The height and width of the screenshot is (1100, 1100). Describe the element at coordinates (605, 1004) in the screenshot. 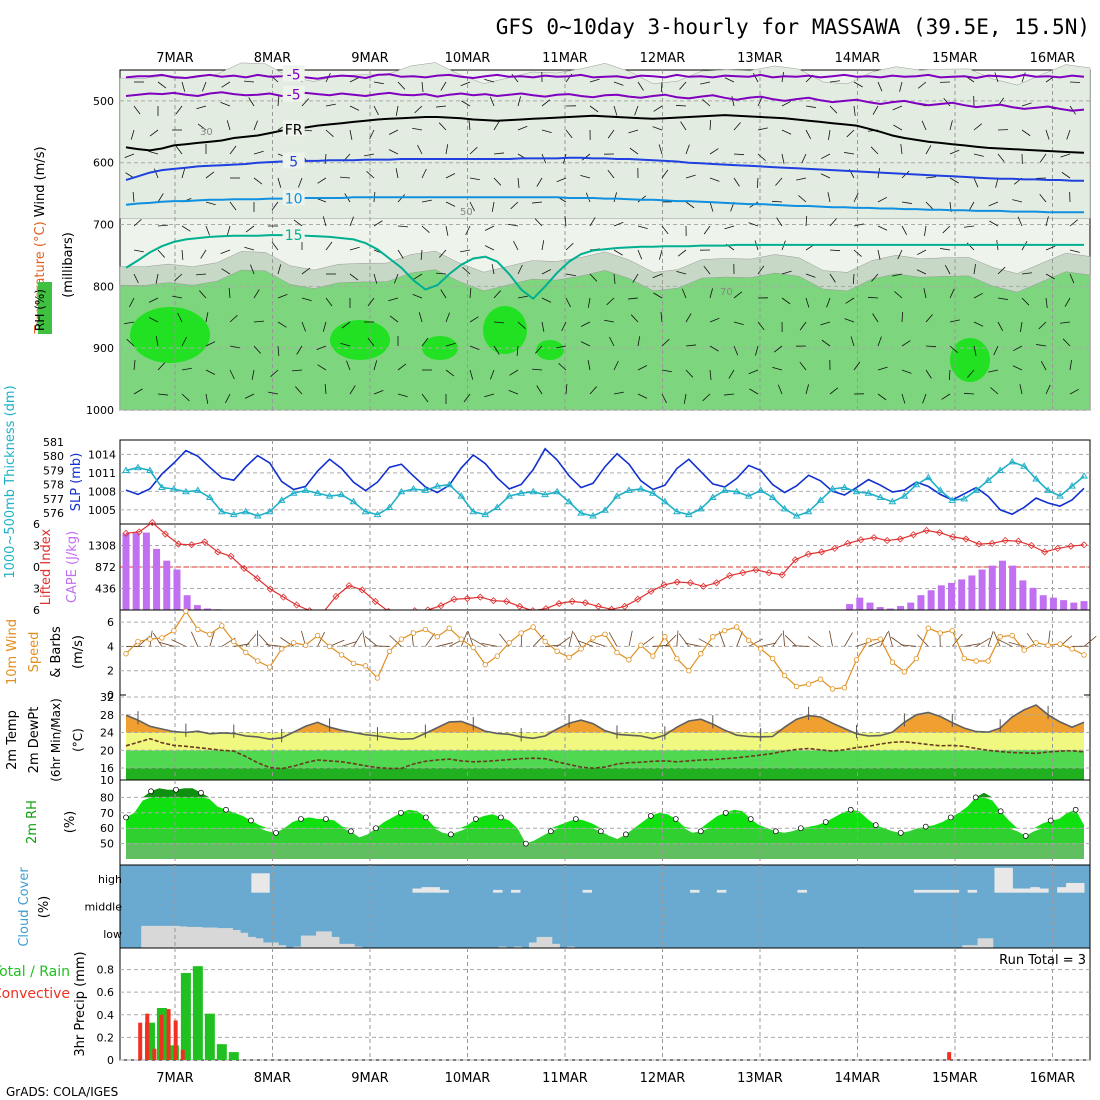

I see `panel-frame` at that location.